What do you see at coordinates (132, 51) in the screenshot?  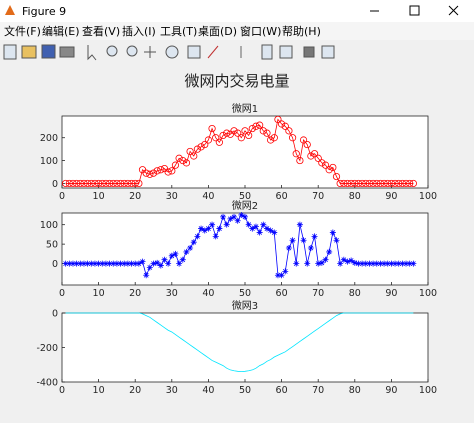 I see `zoom-out-icon` at bounding box center [132, 51].